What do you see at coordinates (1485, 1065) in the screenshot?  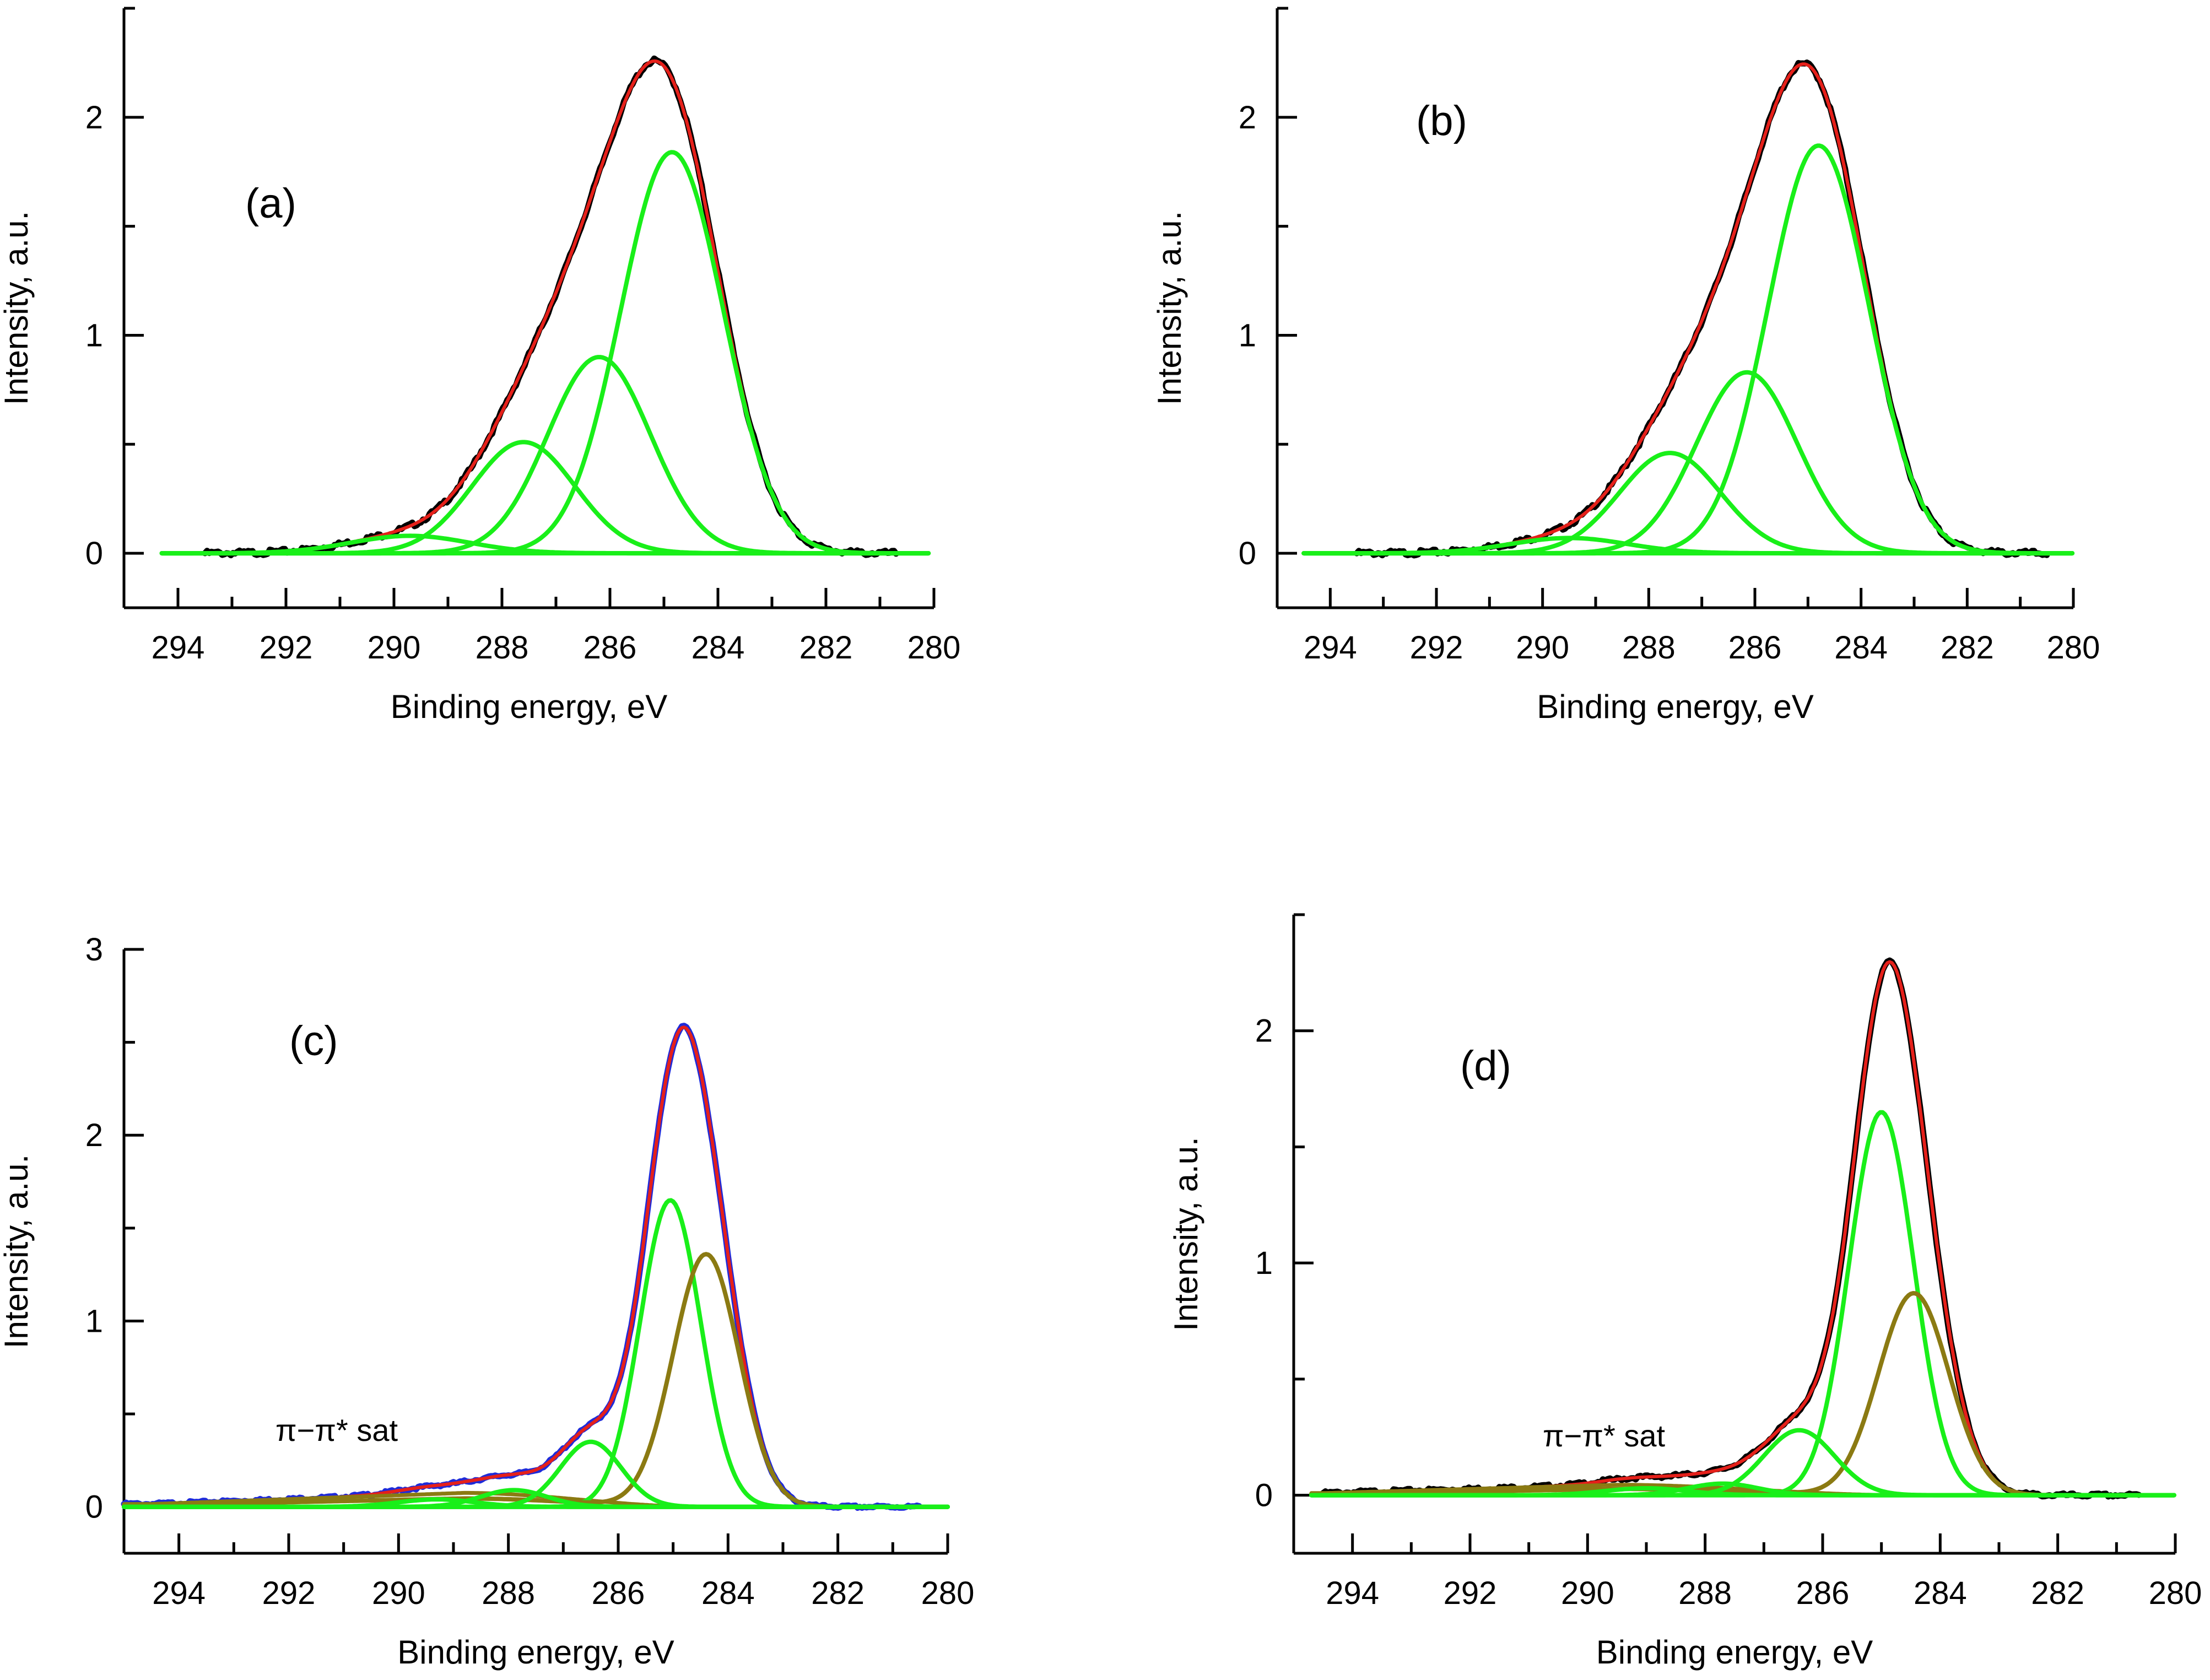 I see `panel-label: (d)` at bounding box center [1485, 1065].